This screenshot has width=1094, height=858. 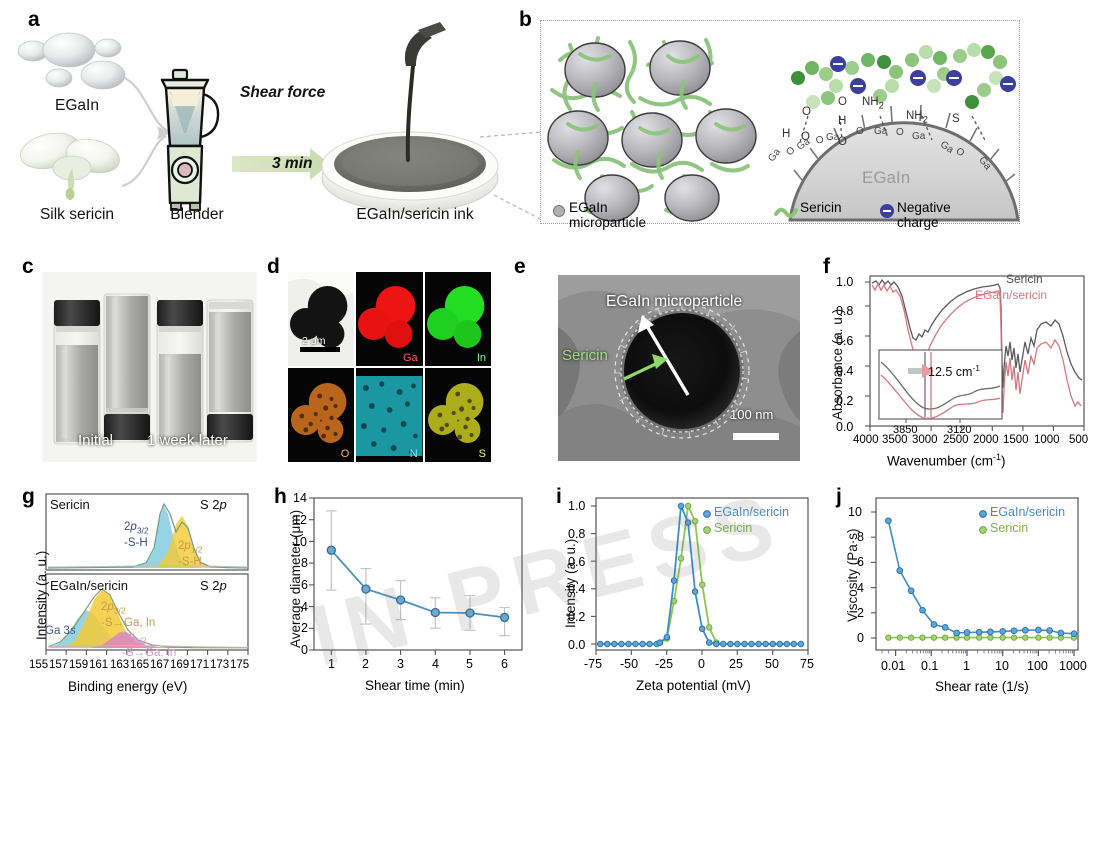 What do you see at coordinates (845, 311) in the screenshot?
I see `ftir-ytick-0.8: 0.8` at bounding box center [845, 311].